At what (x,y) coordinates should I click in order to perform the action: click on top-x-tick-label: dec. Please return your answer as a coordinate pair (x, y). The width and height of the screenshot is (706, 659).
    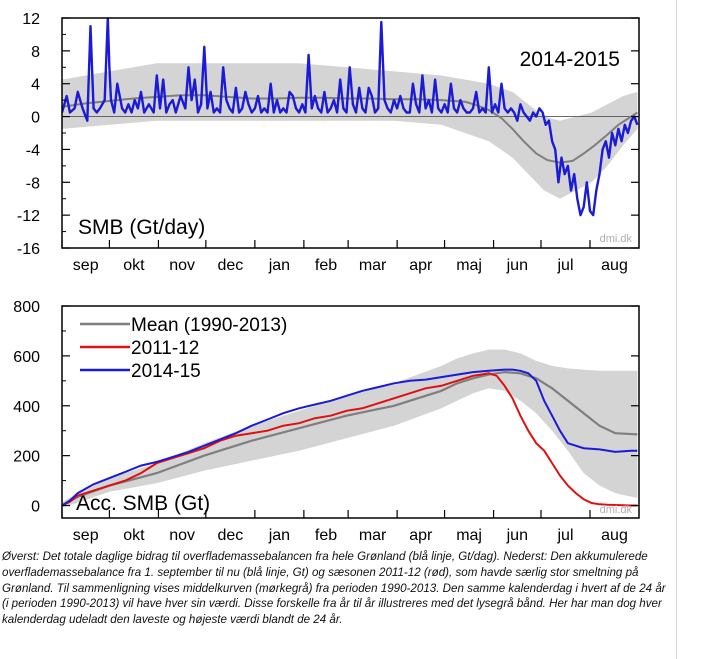
    Looking at the image, I should click on (231, 265).